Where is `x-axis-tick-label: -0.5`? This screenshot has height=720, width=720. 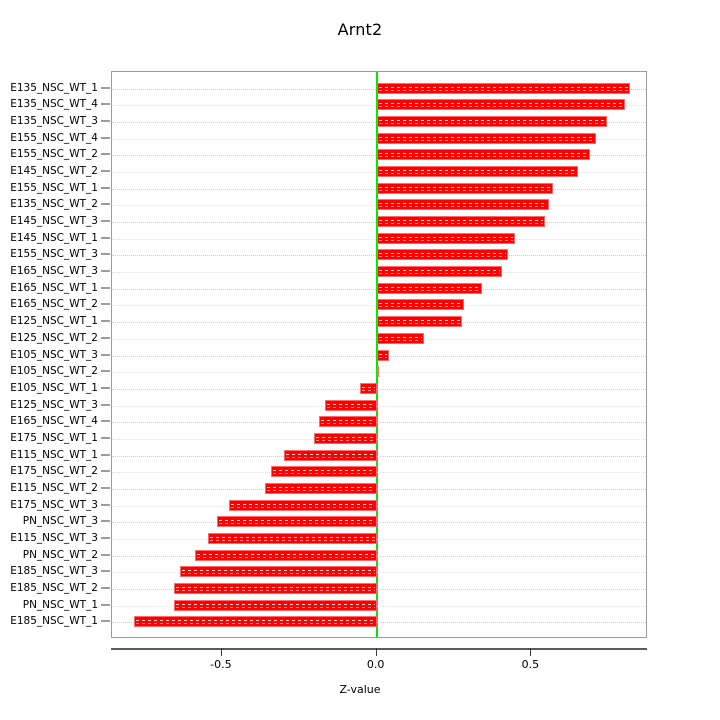
x-axis-tick-label: -0.5 is located at coordinates (221, 664).